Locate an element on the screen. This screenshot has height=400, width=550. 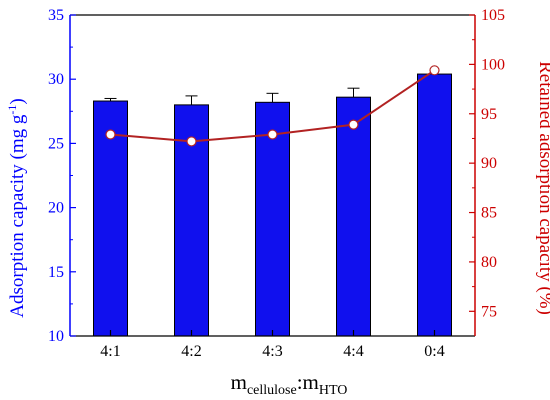
left-tick-label: 15 is located at coordinates (56, 272).